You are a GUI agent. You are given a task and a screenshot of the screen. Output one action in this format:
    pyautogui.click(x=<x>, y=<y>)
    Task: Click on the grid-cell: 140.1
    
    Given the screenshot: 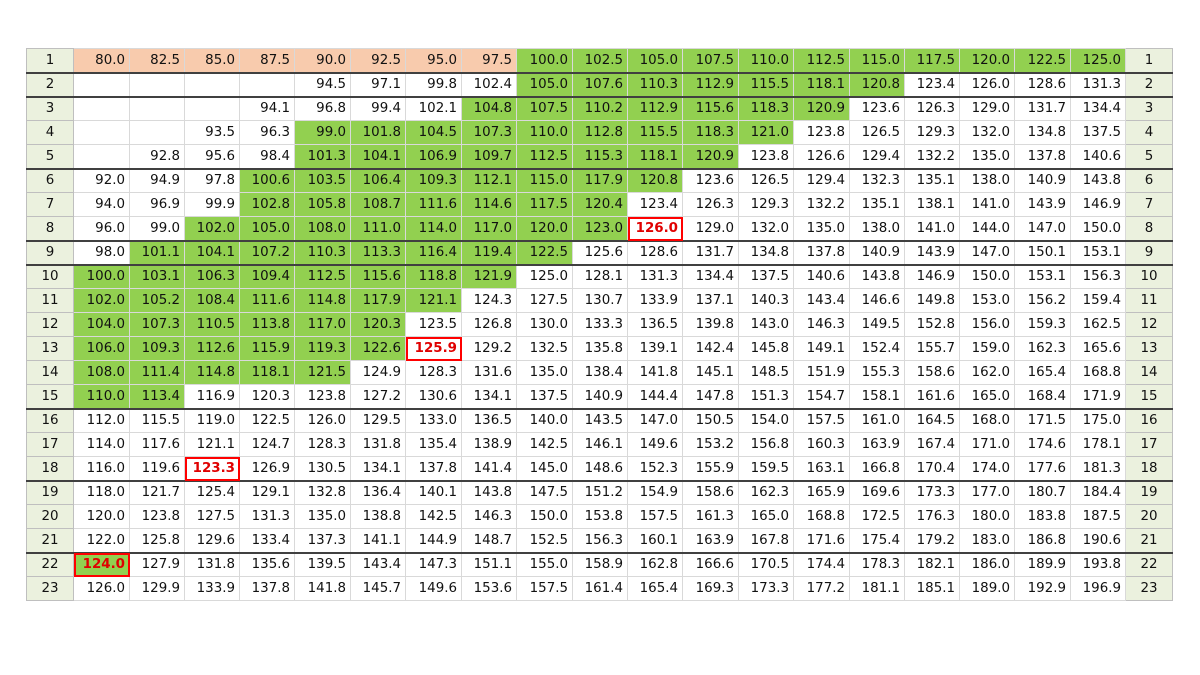 What is the action you would take?
    pyautogui.click(x=433, y=492)
    